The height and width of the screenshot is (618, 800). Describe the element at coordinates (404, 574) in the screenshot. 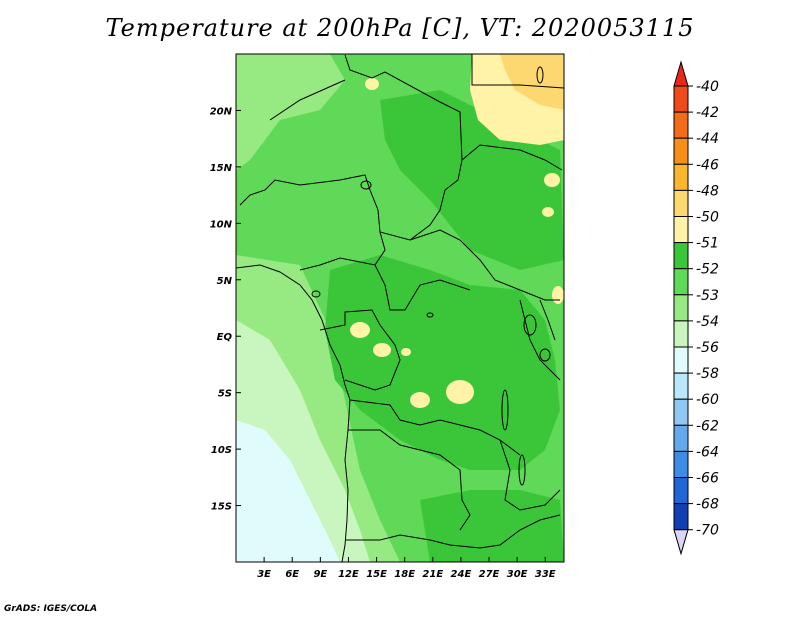

I see `x-tick-label: 18E` at that location.